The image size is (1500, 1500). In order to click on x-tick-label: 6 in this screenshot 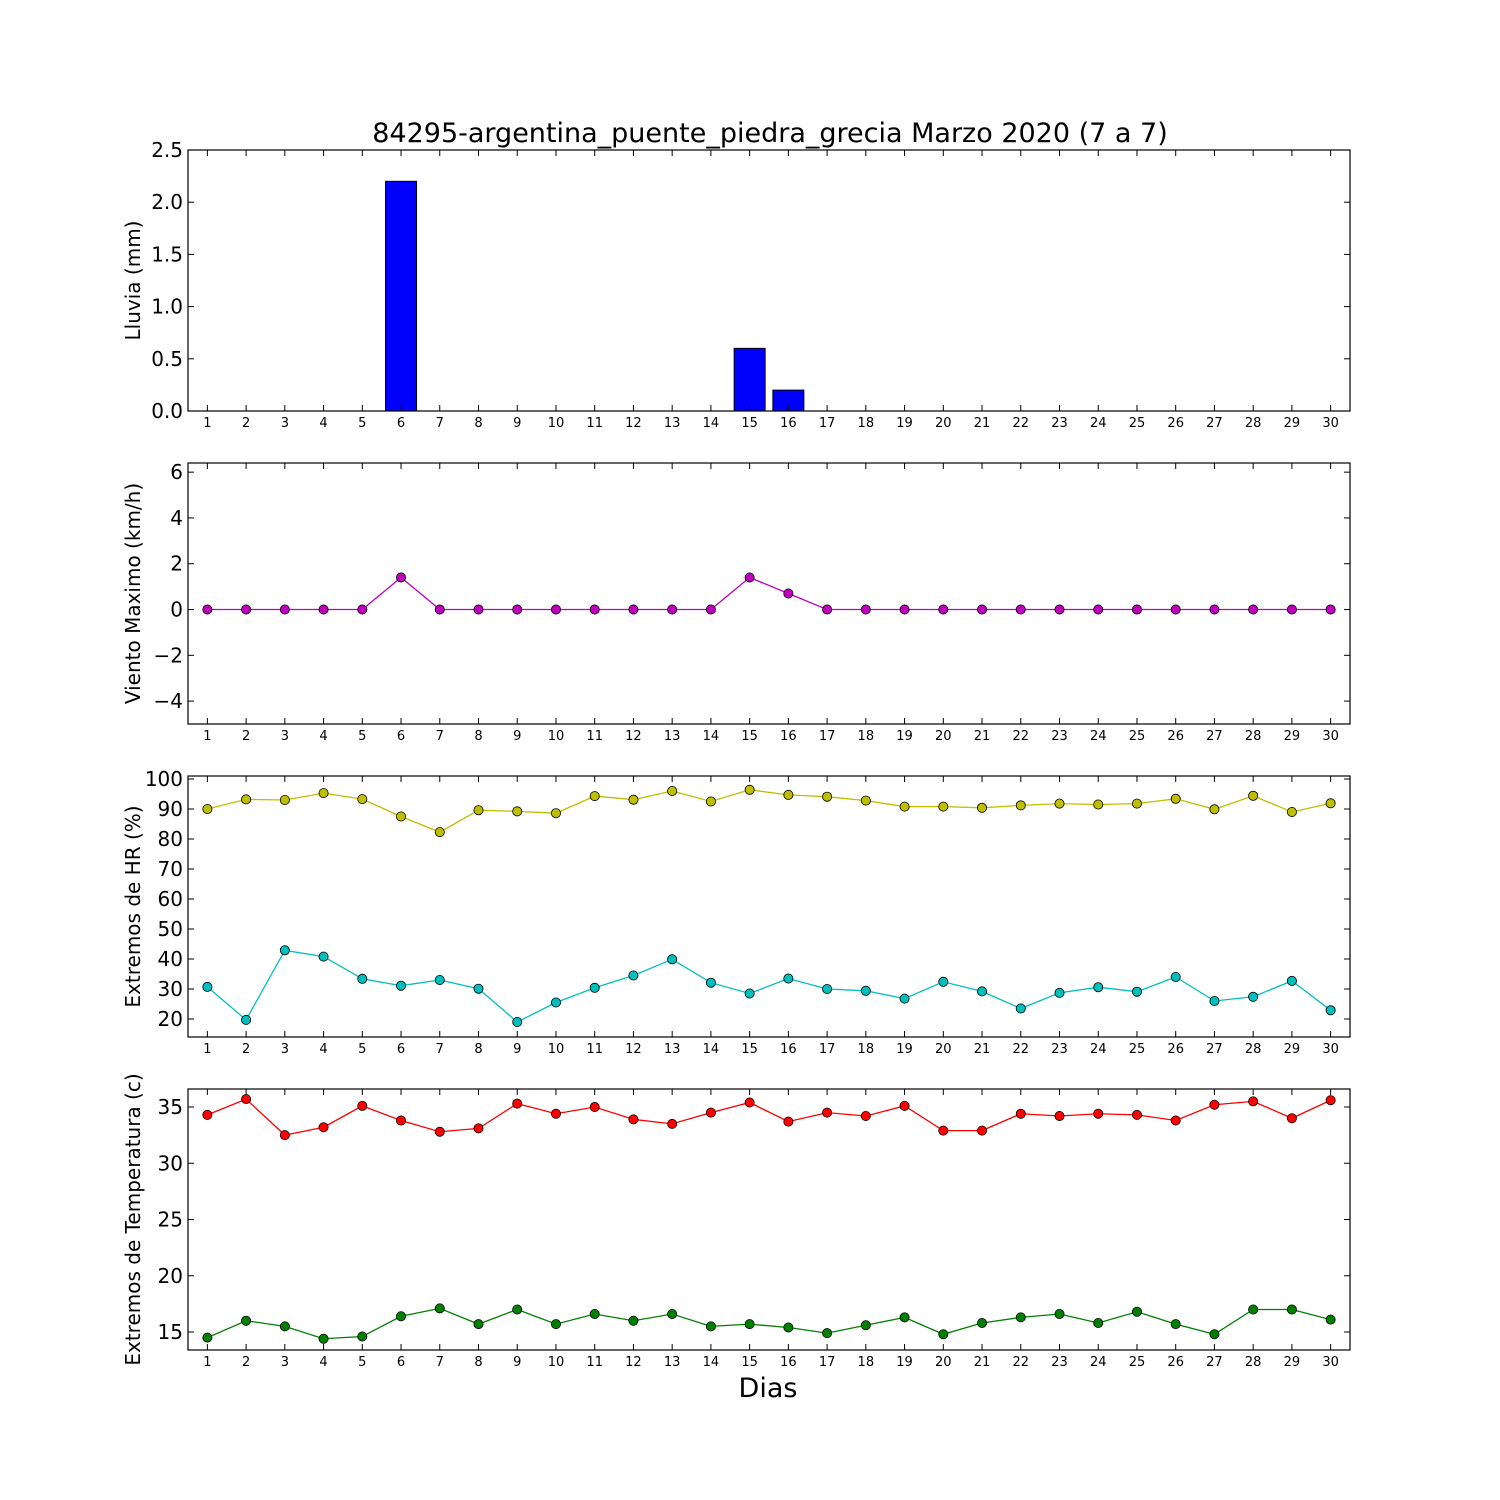, I will do `click(401, 1362)`.